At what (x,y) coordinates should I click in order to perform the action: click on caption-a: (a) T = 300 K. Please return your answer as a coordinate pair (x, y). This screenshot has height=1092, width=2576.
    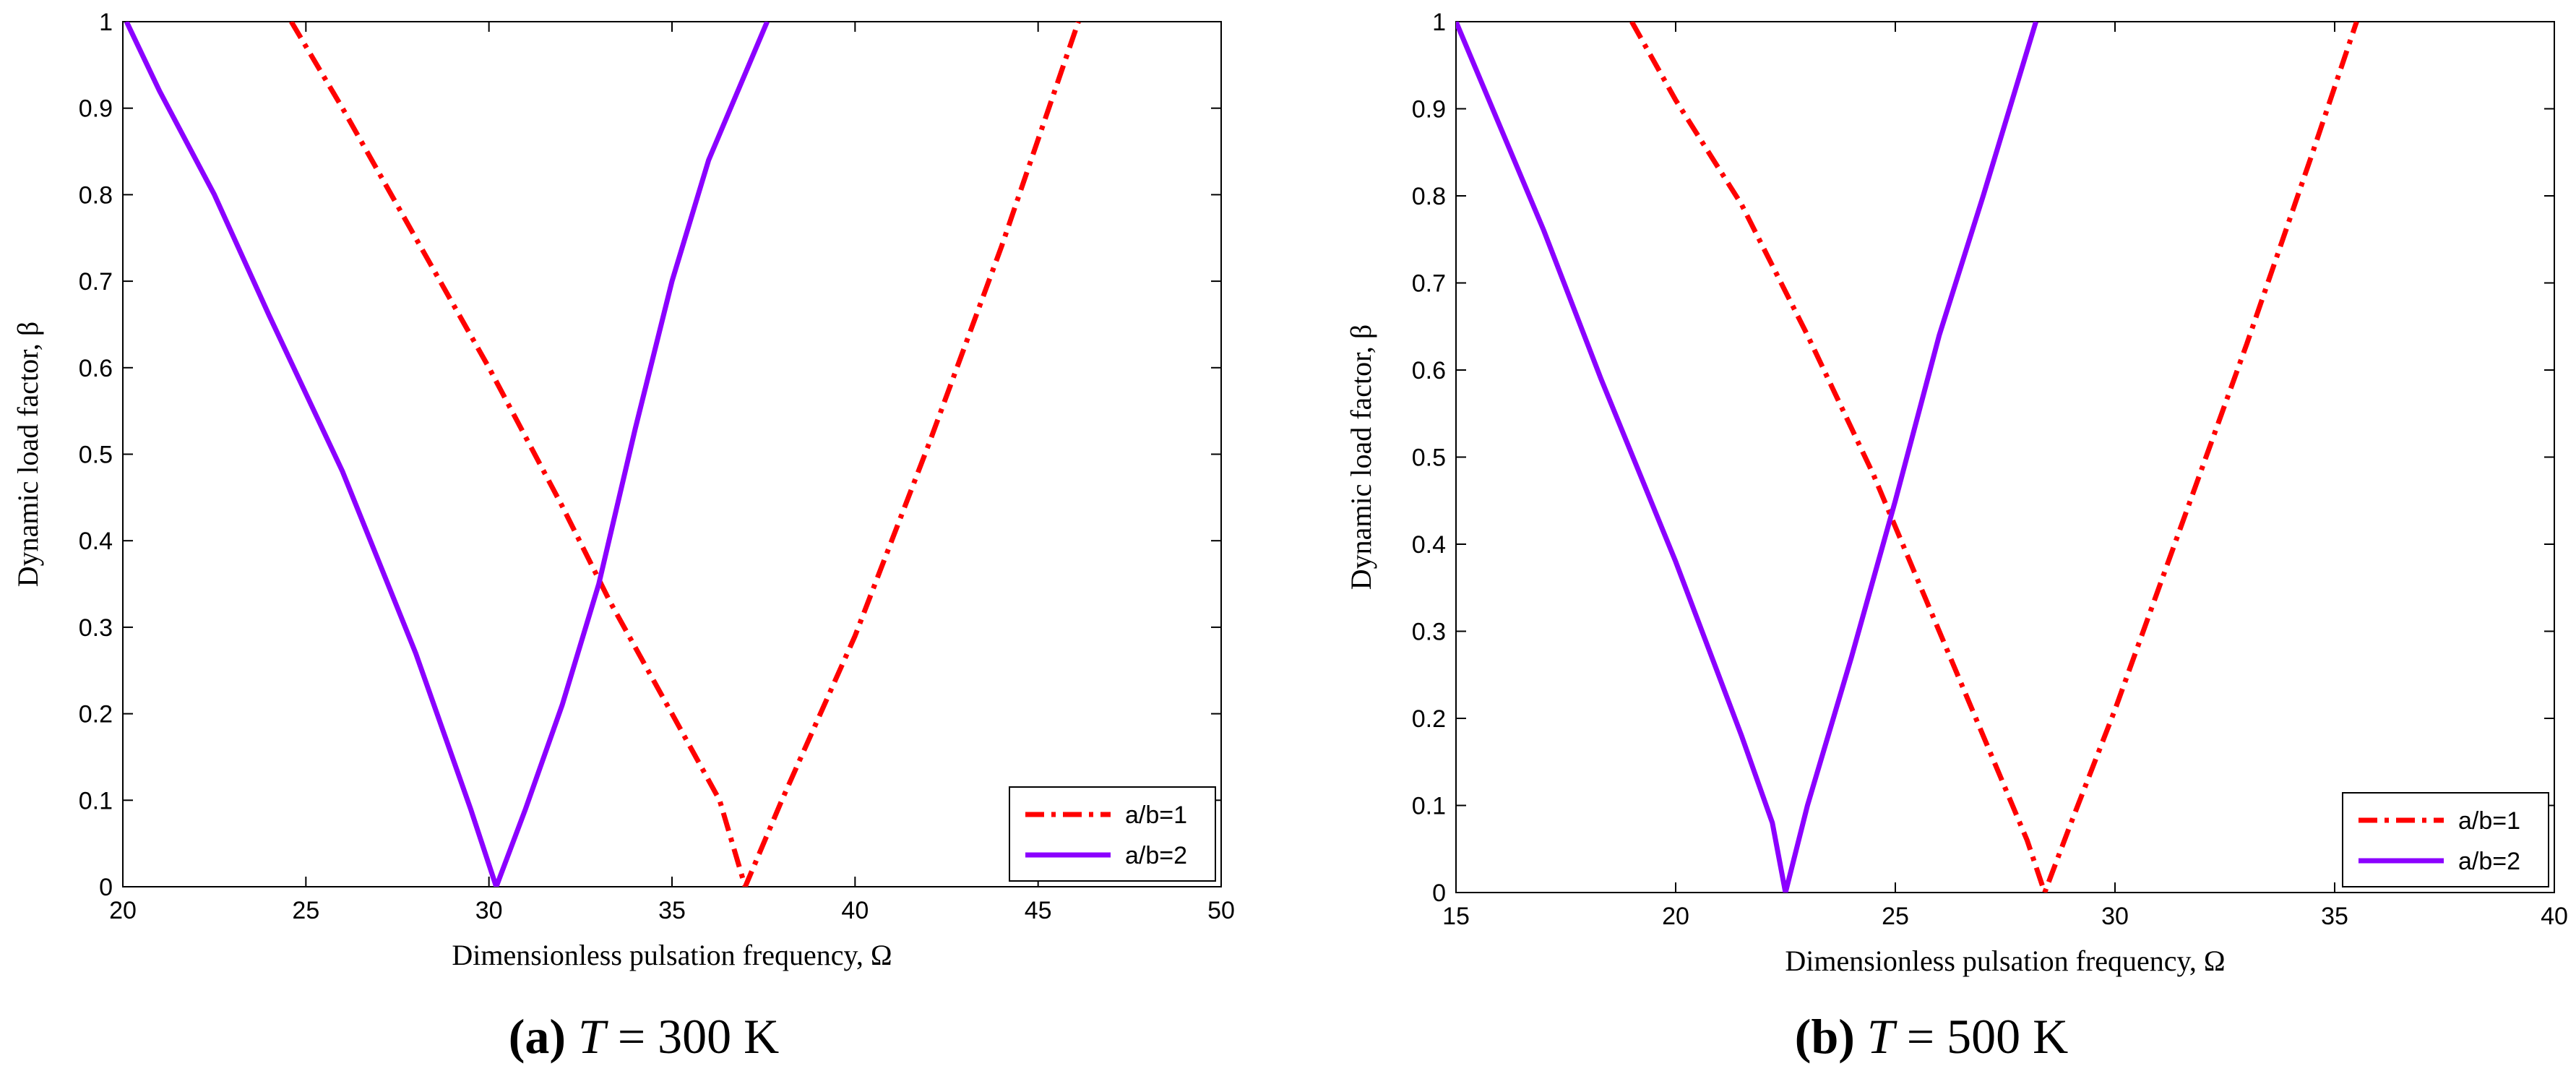
    Looking at the image, I should click on (644, 1036).